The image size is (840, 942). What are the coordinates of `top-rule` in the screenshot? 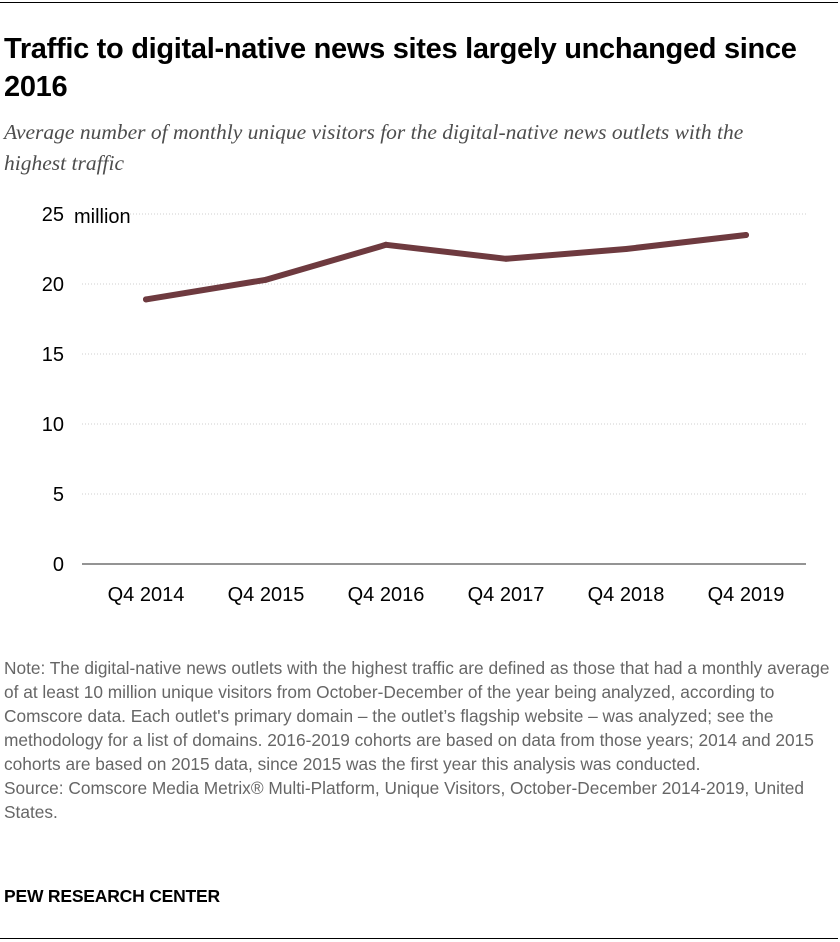 It's located at (419, 2).